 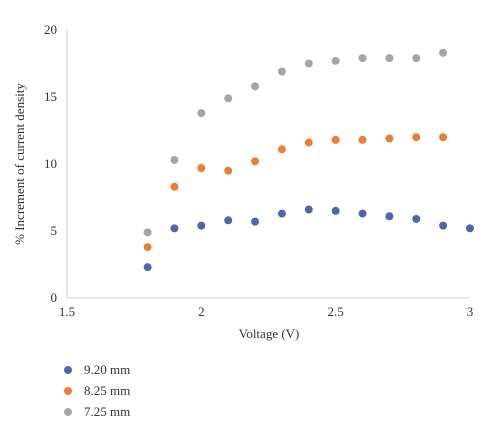 I want to click on legend: 9.20 mm 8.25 mm 7.25 mm, so click(x=97, y=390).